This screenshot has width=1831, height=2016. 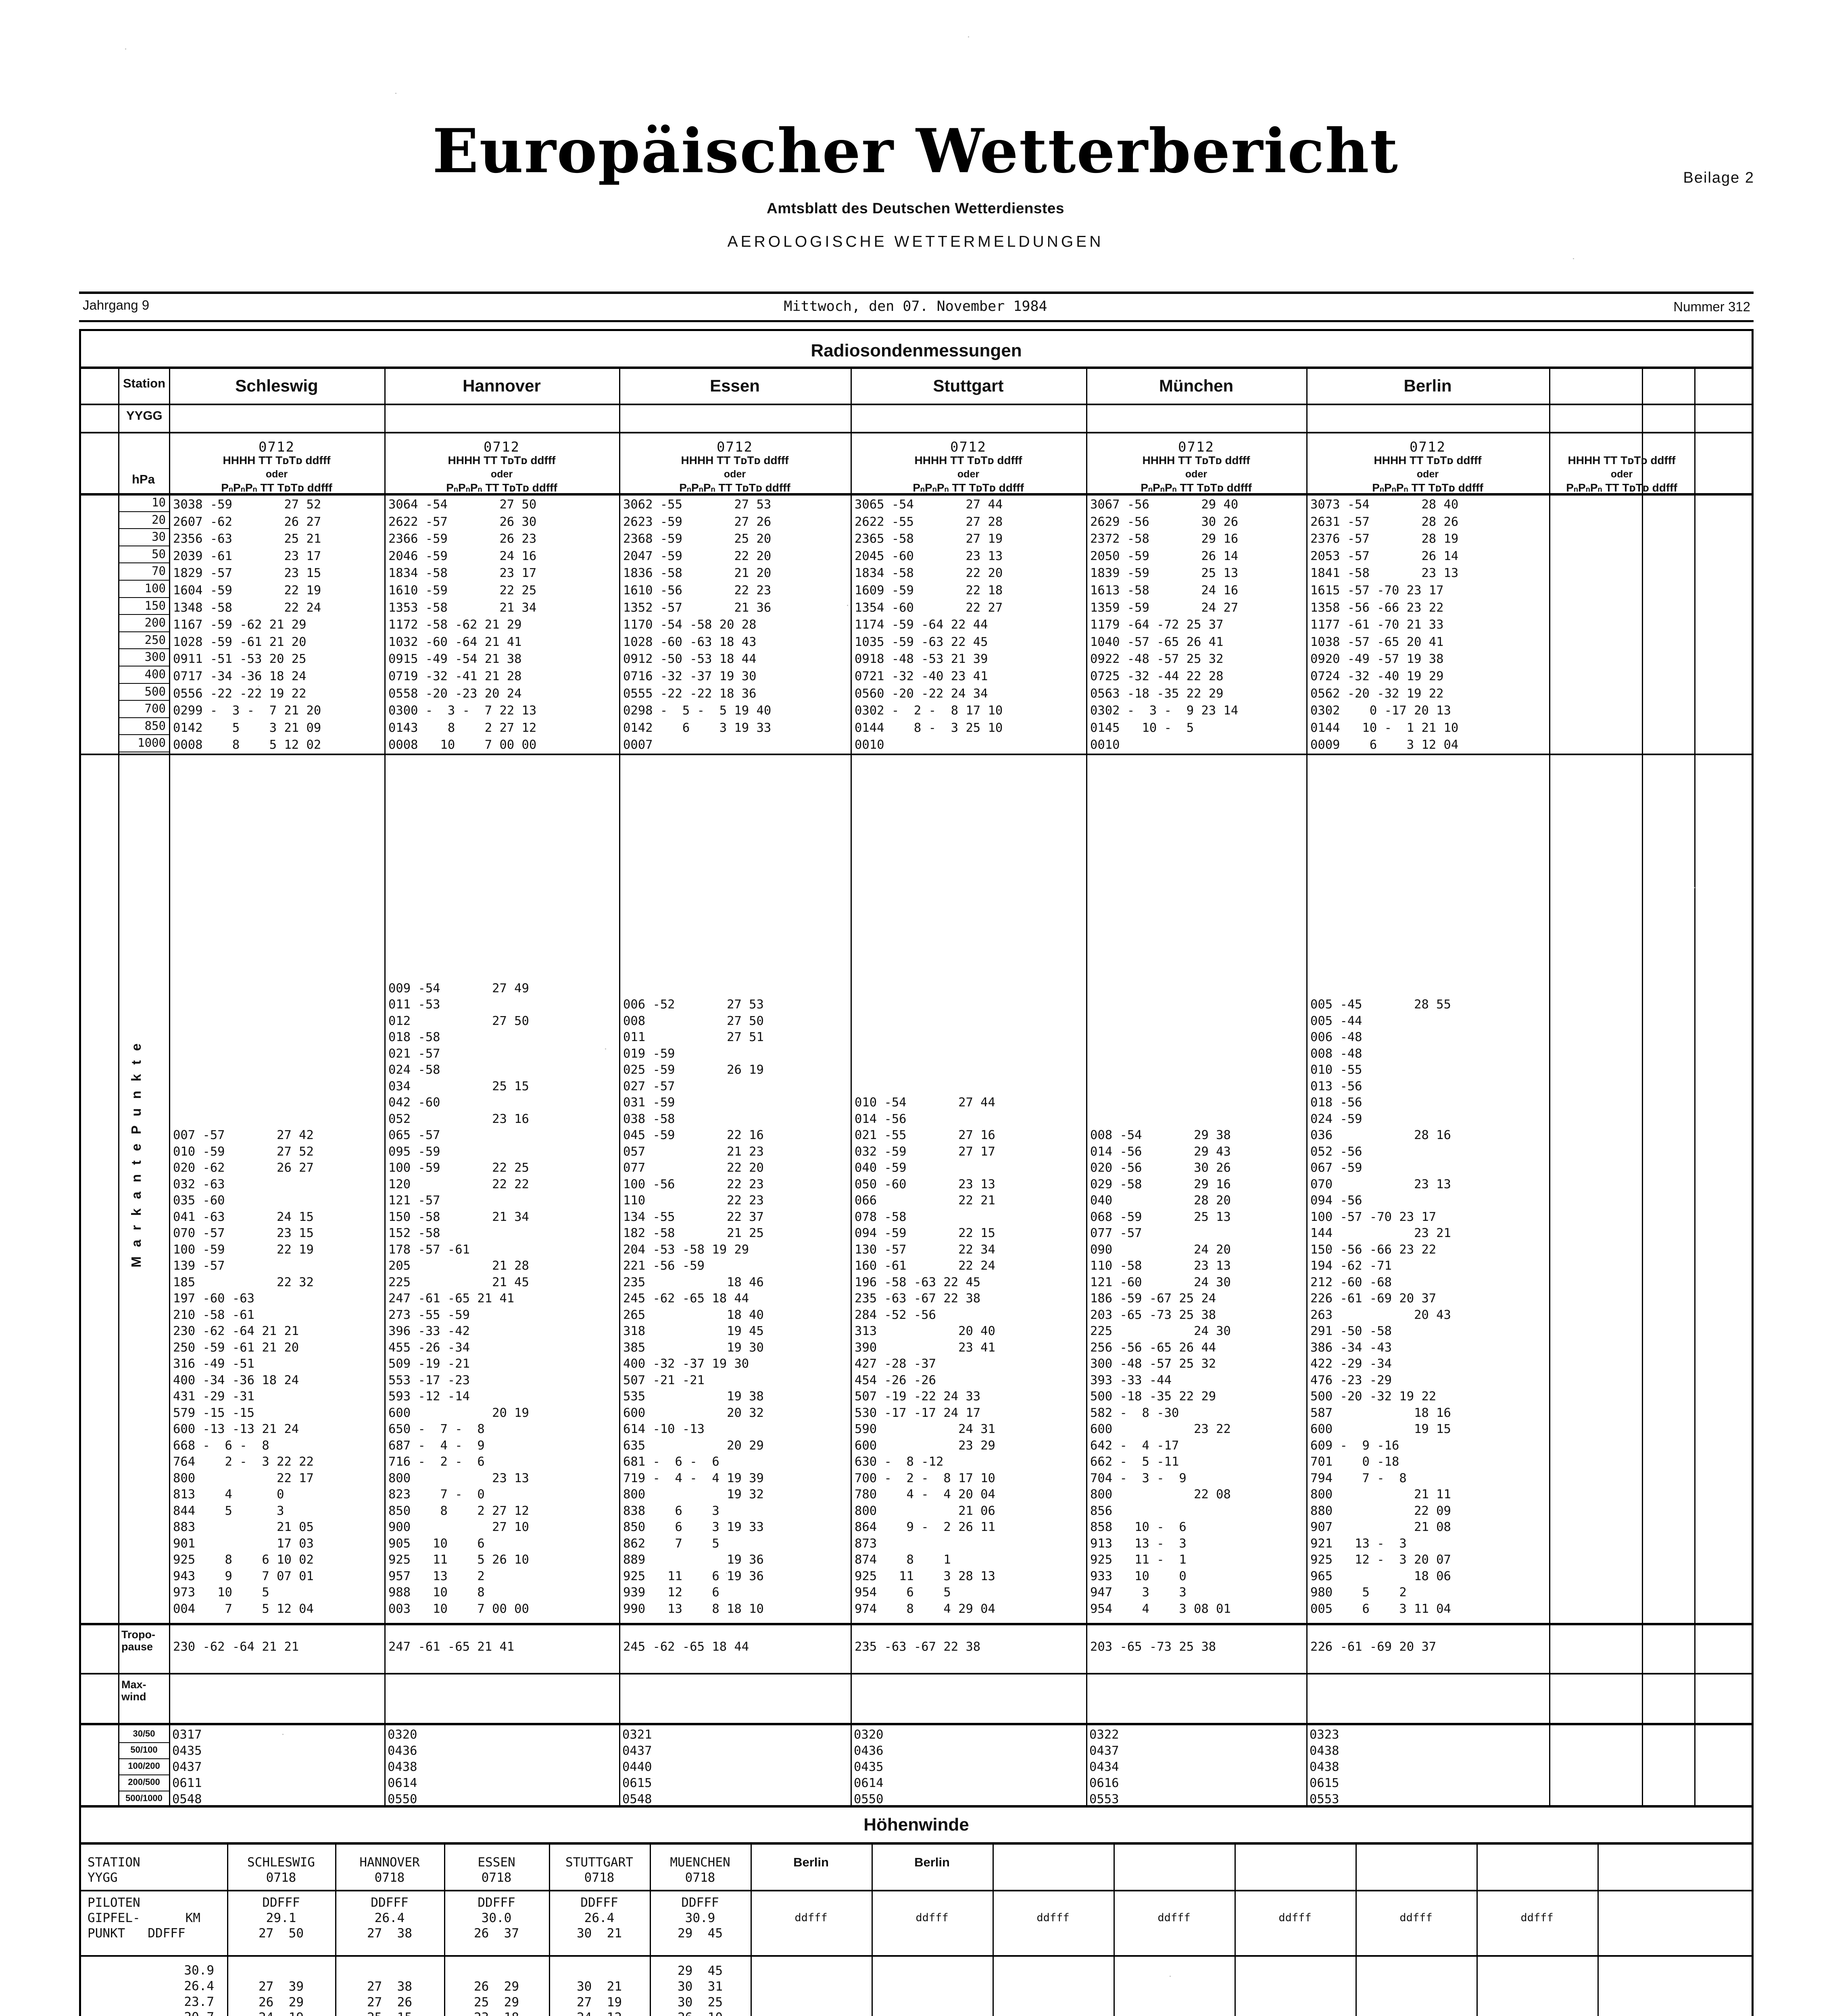 I want to click on label-hw-yygg: YYGG, so click(x=103, y=1877).